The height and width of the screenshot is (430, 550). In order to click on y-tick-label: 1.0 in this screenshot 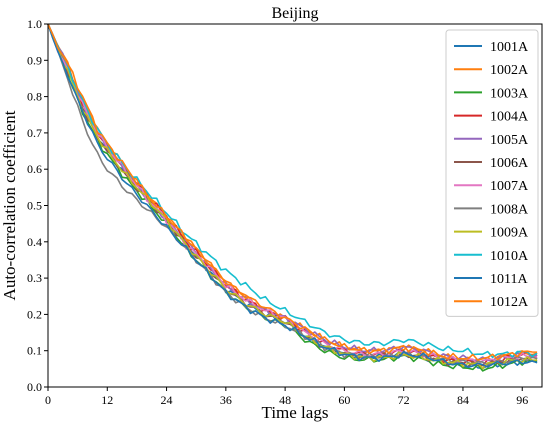, I will do `click(34, 24)`.